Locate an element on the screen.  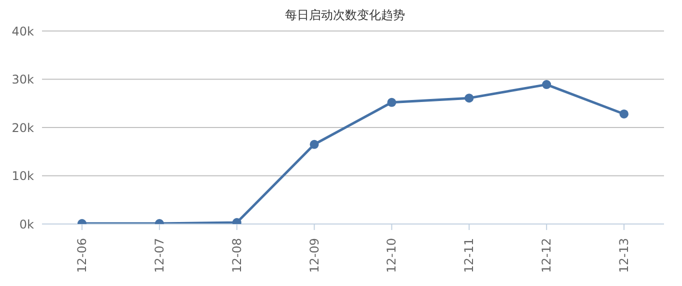
x-tick-label: 12-13 is located at coordinates (624, 255).